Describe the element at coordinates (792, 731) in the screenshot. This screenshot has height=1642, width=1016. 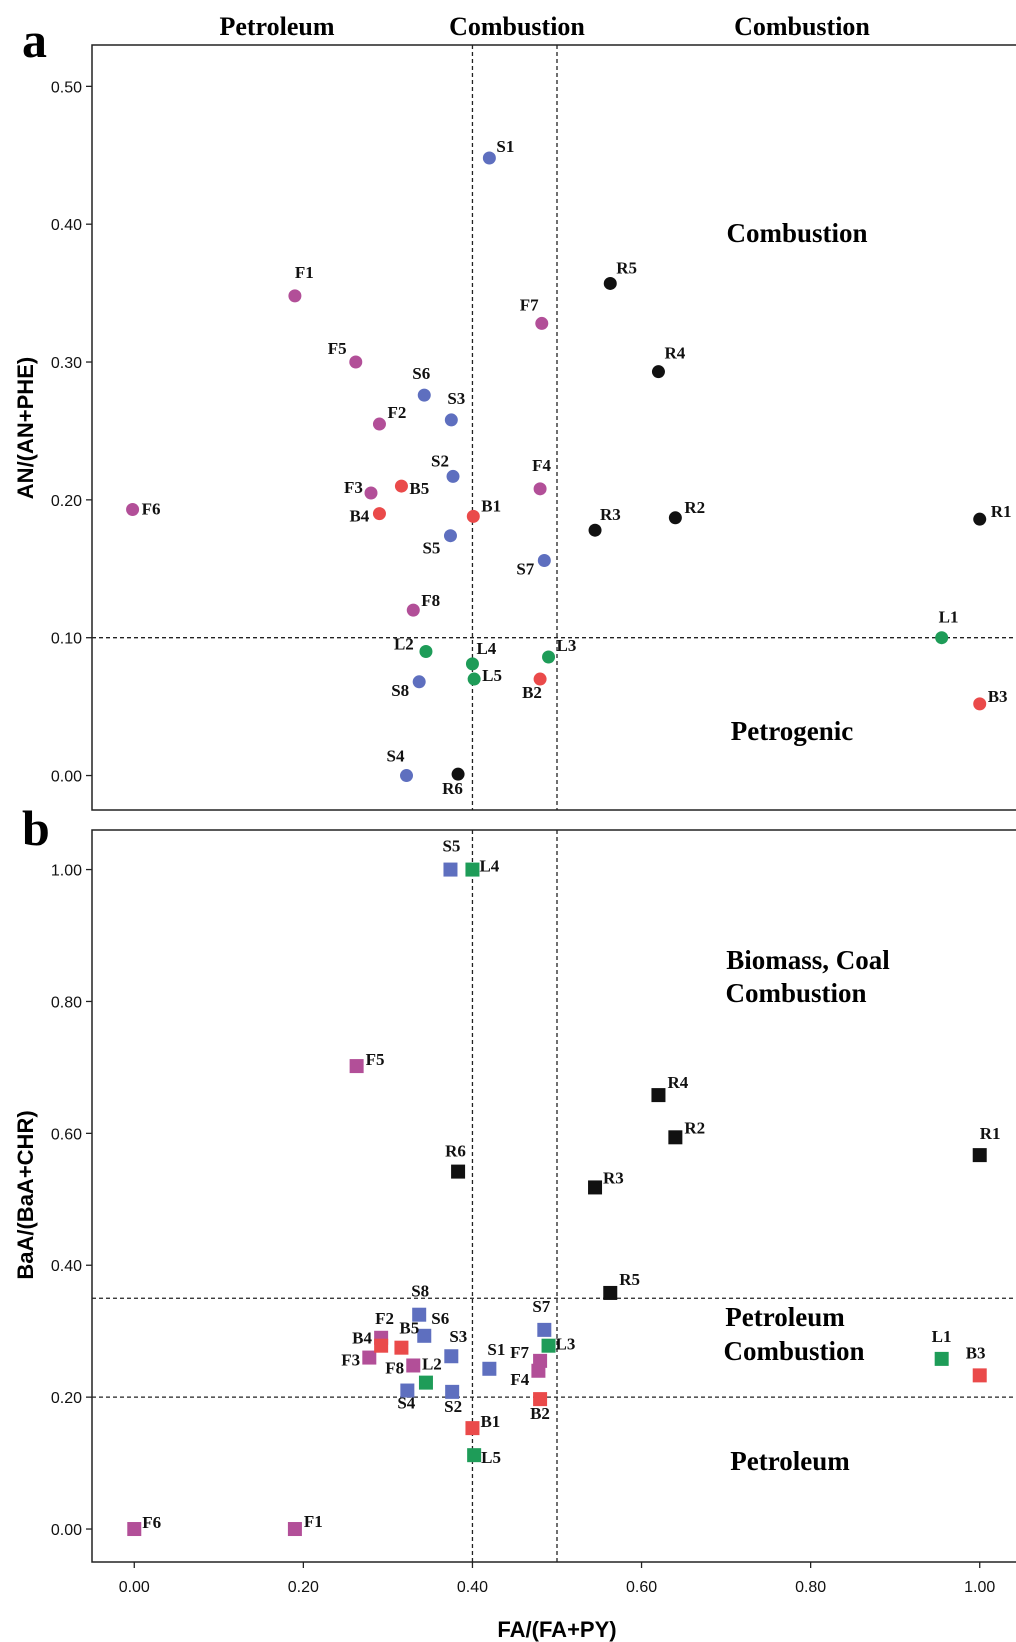
I see `region-label-petrogenic-a: Petrogenic` at that location.